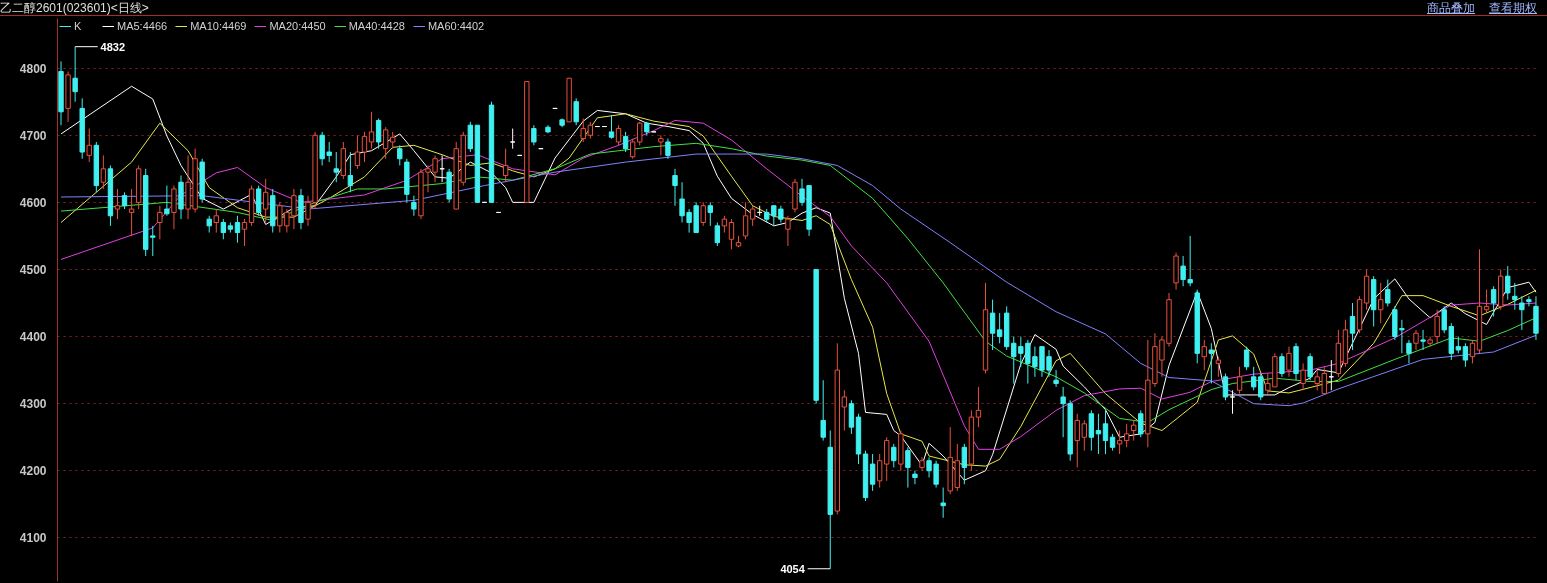 The height and width of the screenshot is (583, 1547). Describe the element at coordinates (793, 568) in the screenshot. I see `annotation: 4054` at that location.